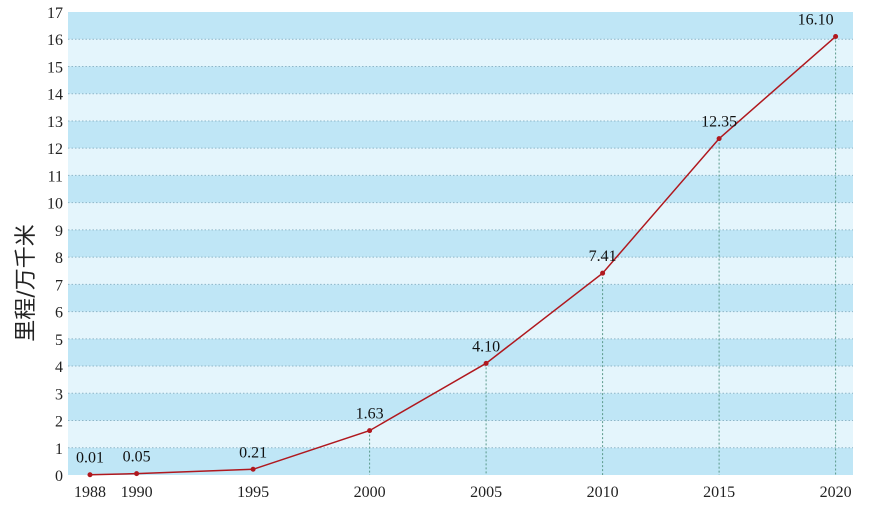 This screenshot has width=871, height=505. Describe the element at coordinates (55, 204) in the screenshot. I see `y-tick-label: 10` at that location.